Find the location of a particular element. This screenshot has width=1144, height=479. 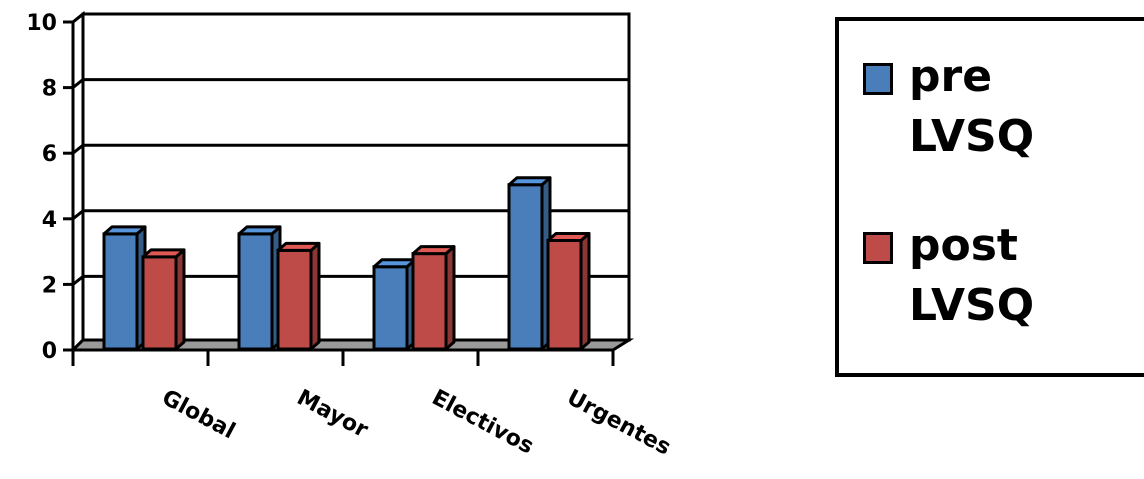

bar-electivos-pre is located at coordinates (394, 304).